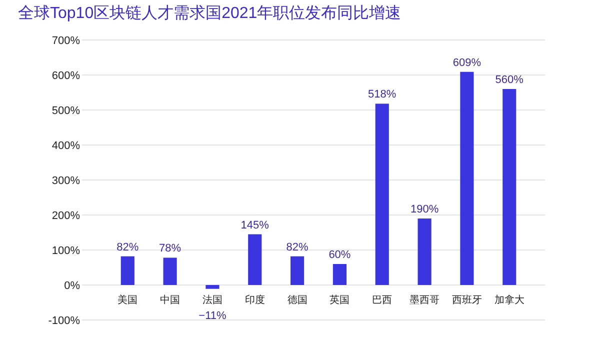 The height and width of the screenshot is (338, 600). What do you see at coordinates (467, 300) in the screenshot?
I see `x-tick-label: 西班牙` at bounding box center [467, 300].